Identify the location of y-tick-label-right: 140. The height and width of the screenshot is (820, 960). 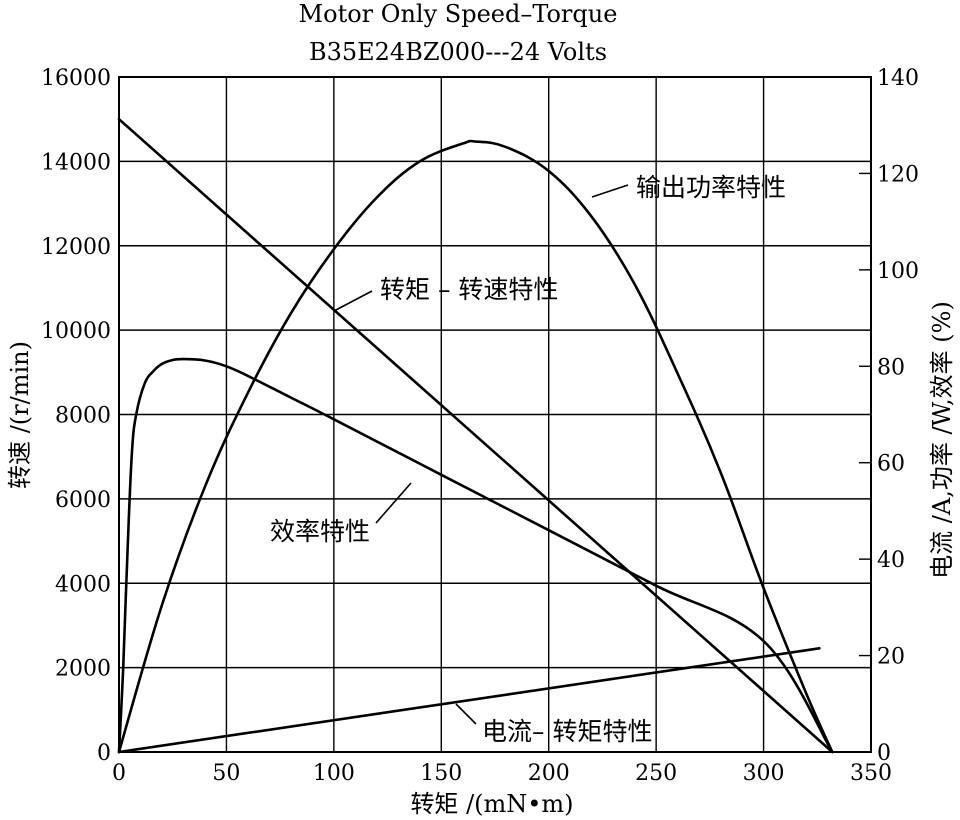
(898, 78).